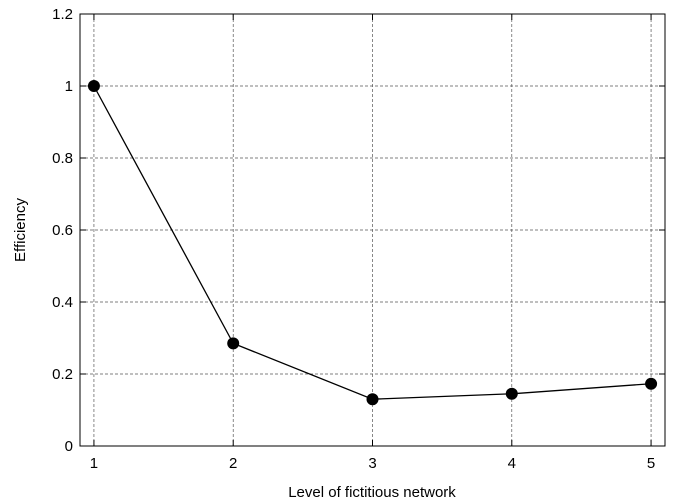 This screenshot has height=502, width=675. Describe the element at coordinates (94, 463) in the screenshot. I see `x-tick-label: 1` at that location.